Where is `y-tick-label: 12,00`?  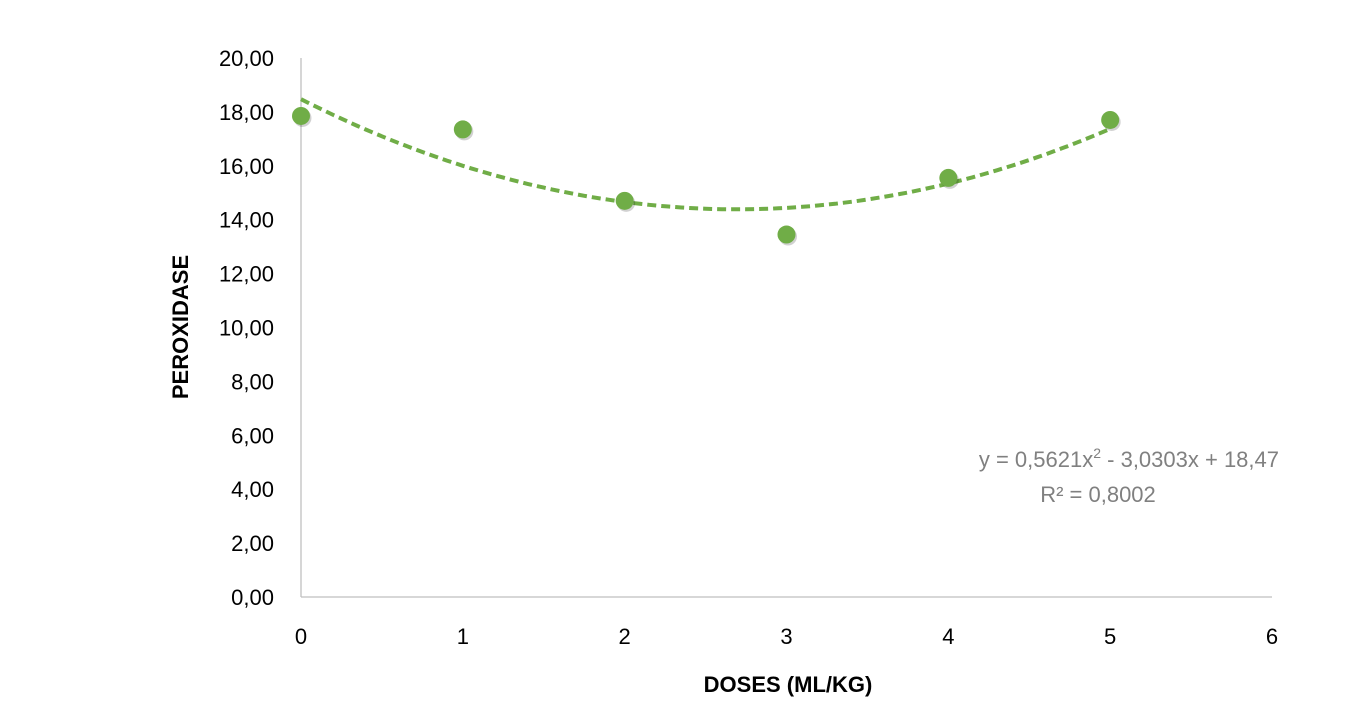 y-tick-label: 12,00 is located at coordinates (246, 274).